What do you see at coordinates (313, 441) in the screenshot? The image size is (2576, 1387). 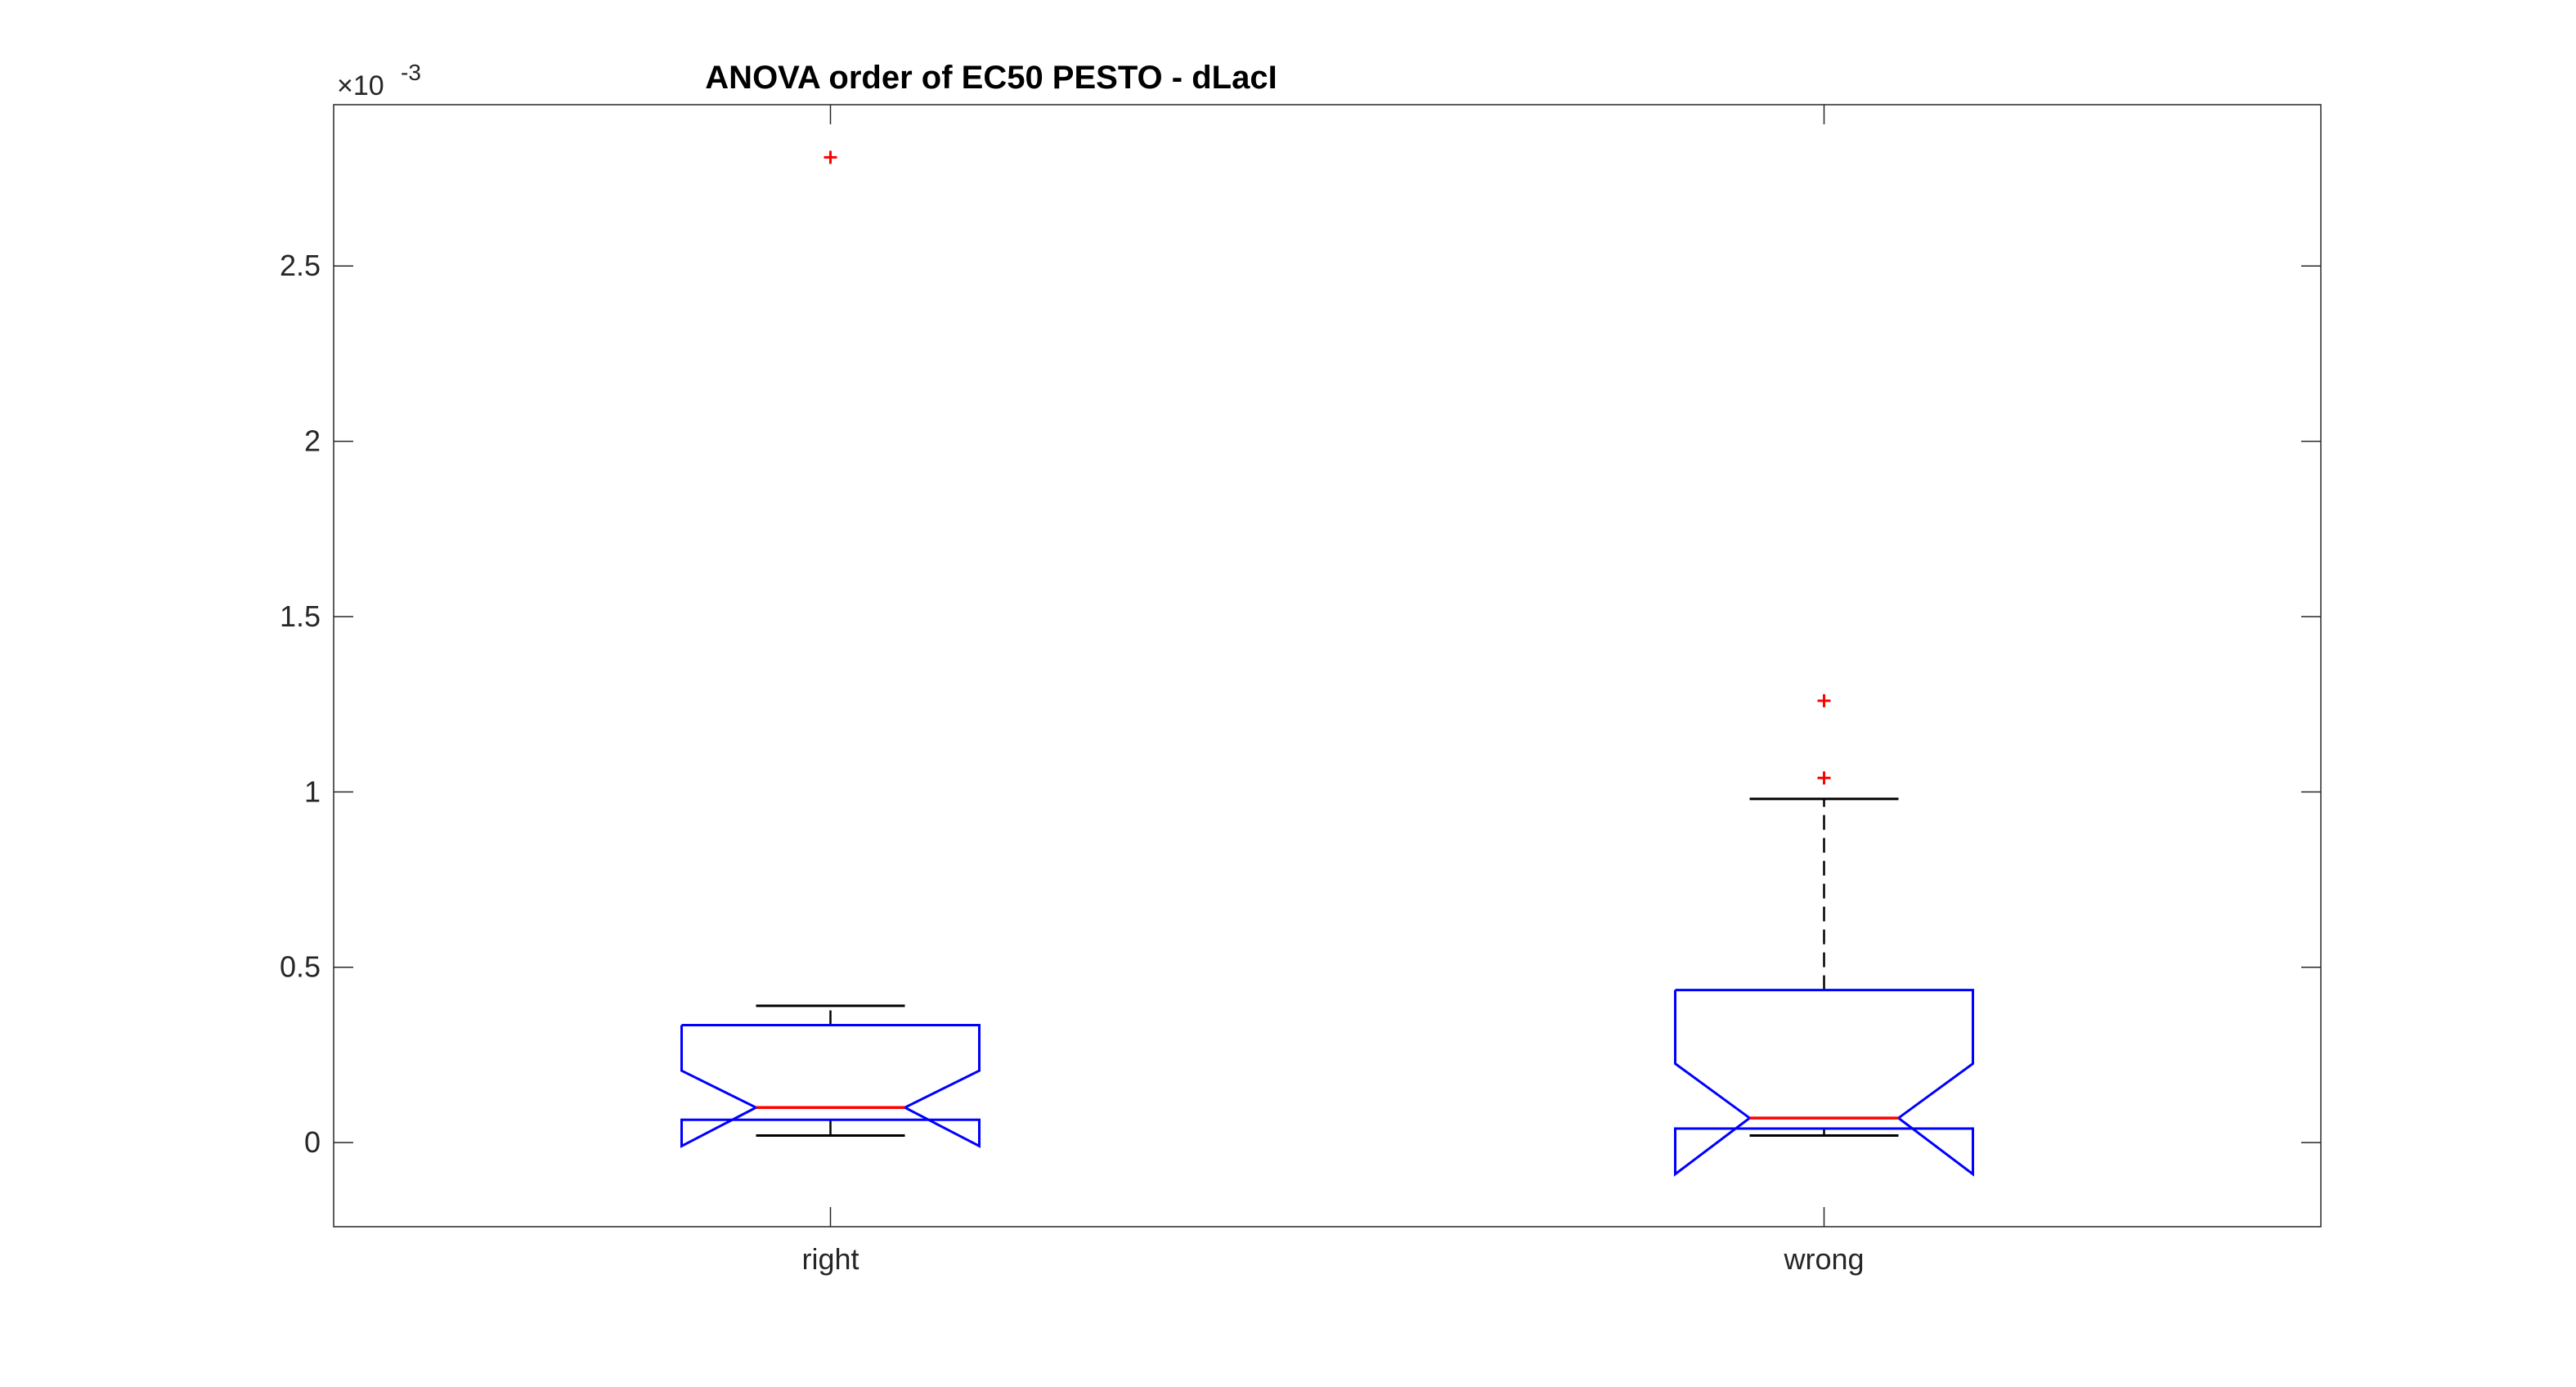 I see `y-tick-label: 2` at bounding box center [313, 441].